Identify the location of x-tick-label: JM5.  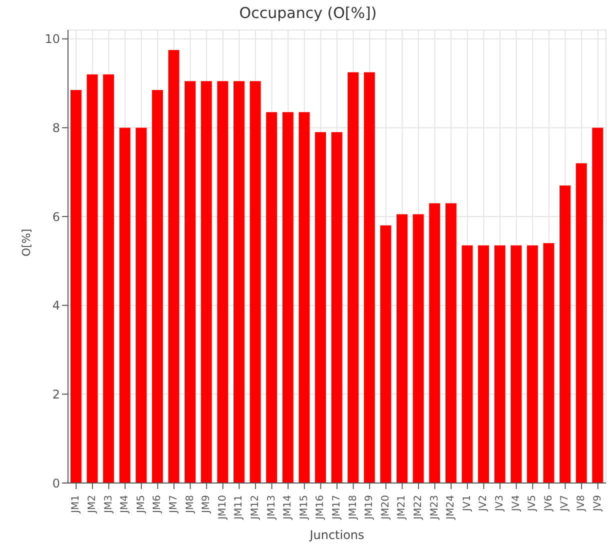
(141, 504).